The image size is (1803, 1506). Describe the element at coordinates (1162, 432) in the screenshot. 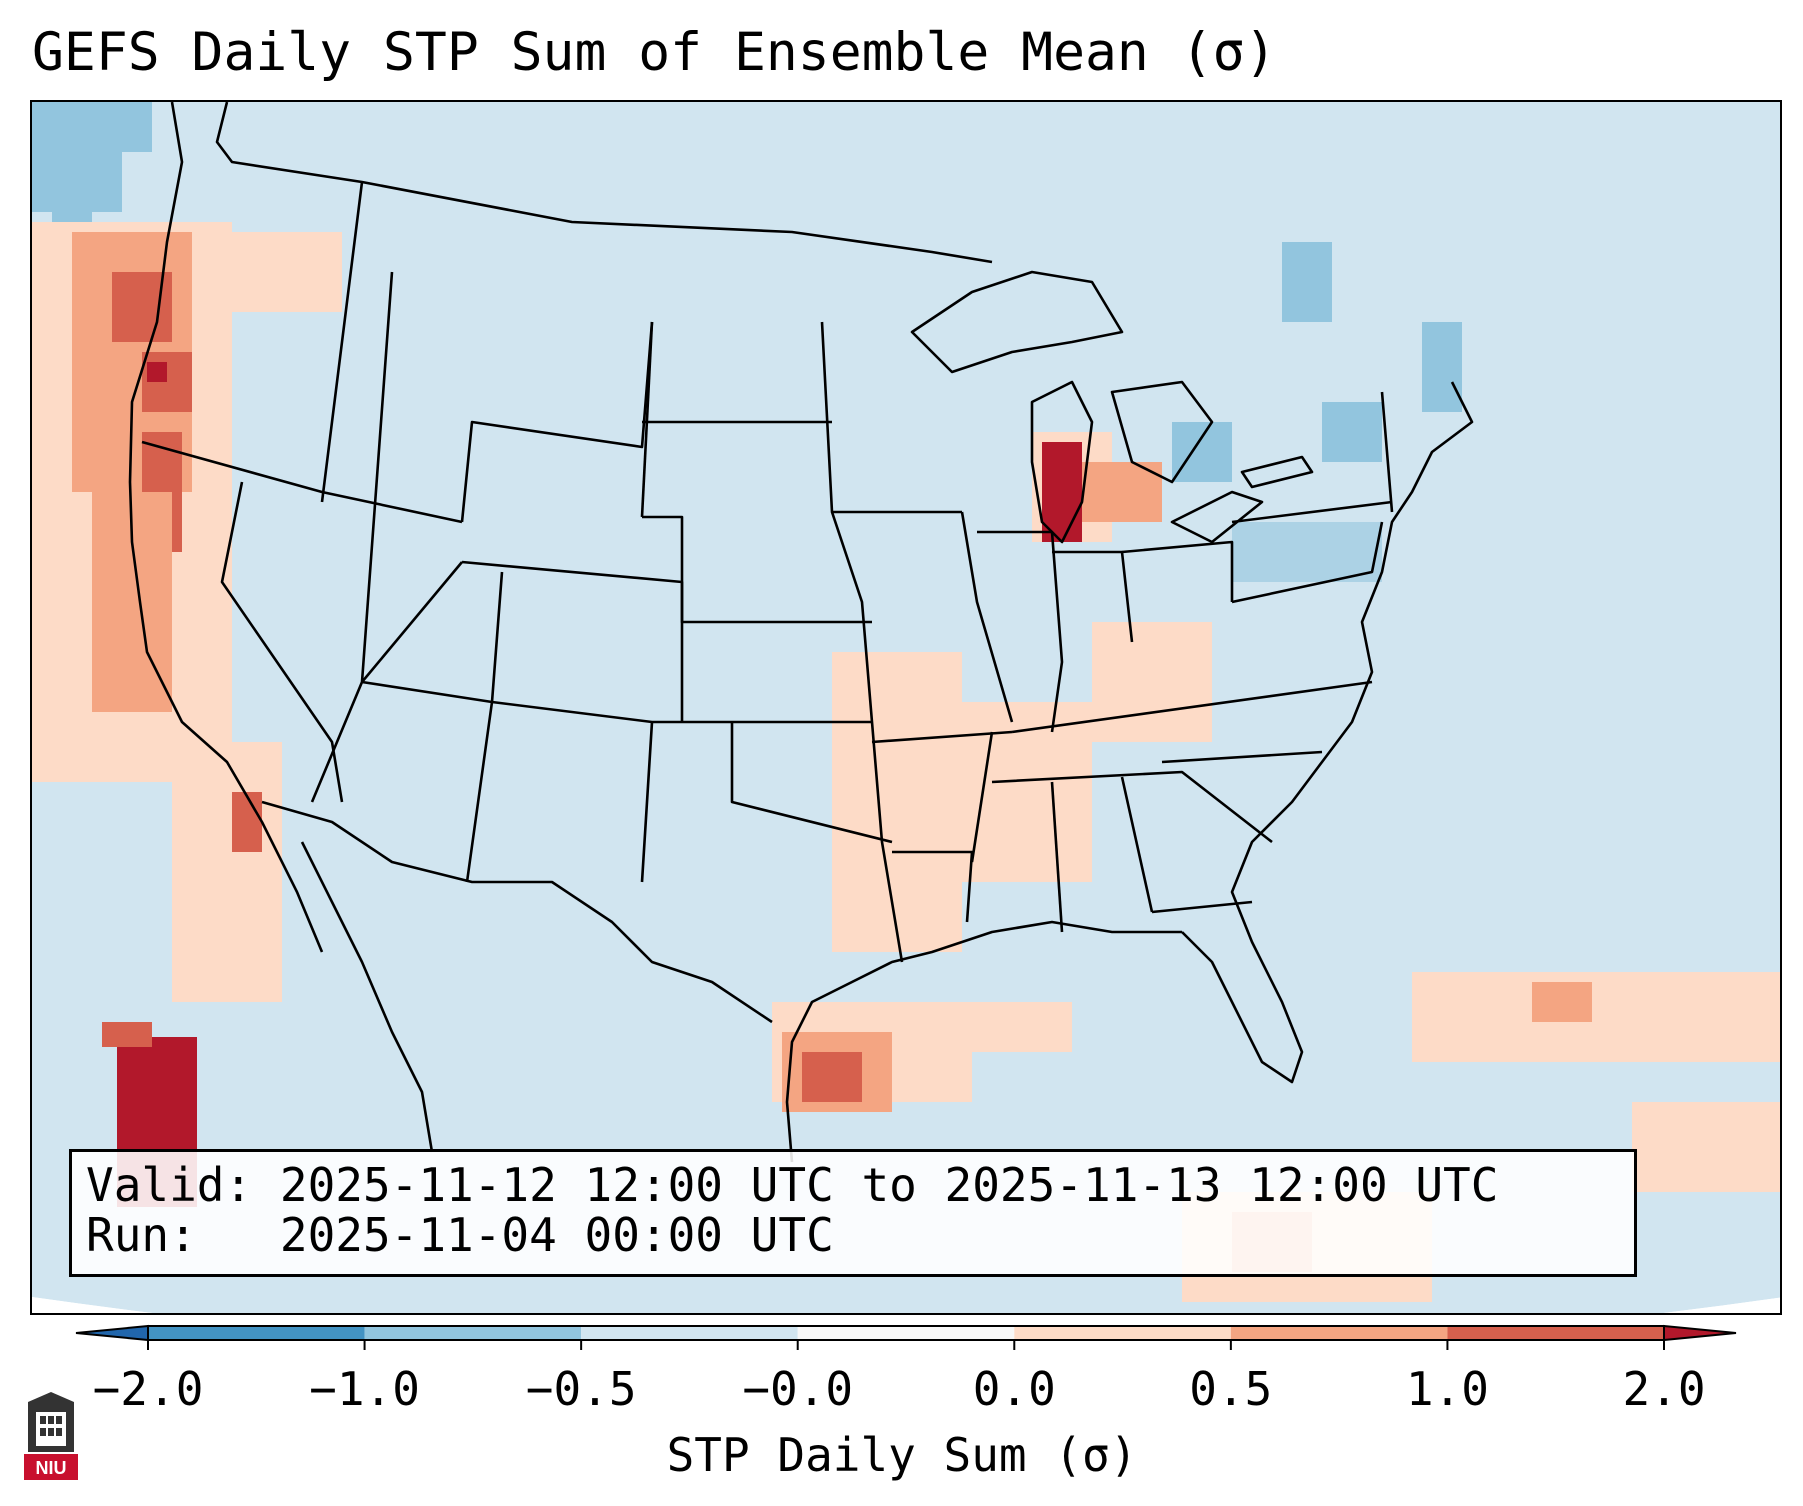

I see `lake-huron` at that location.